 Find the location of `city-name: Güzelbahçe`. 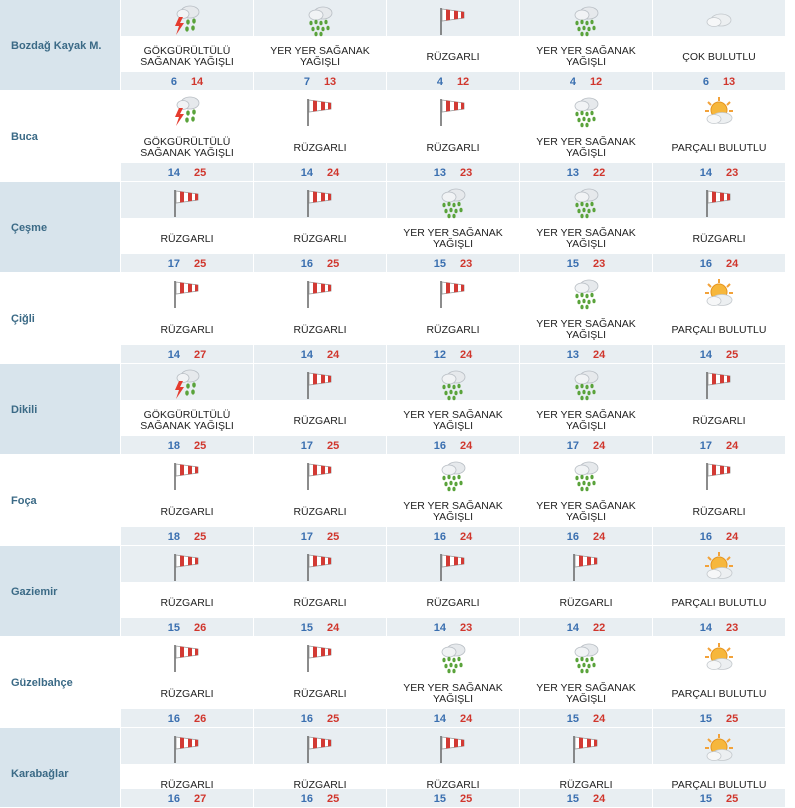

city-name: Güzelbahçe is located at coordinates (42, 683).